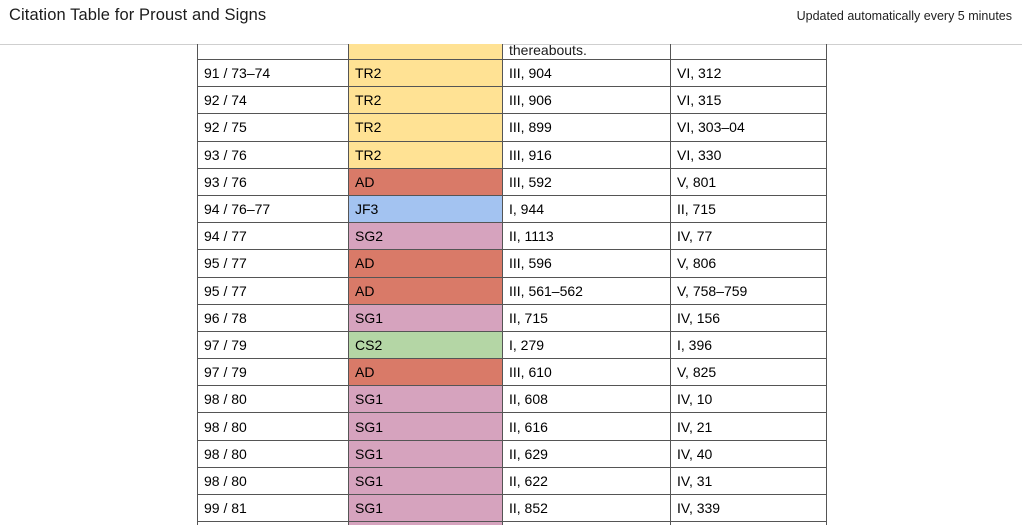 The height and width of the screenshot is (525, 1022). I want to click on cell-code: CS2, so click(425, 345).